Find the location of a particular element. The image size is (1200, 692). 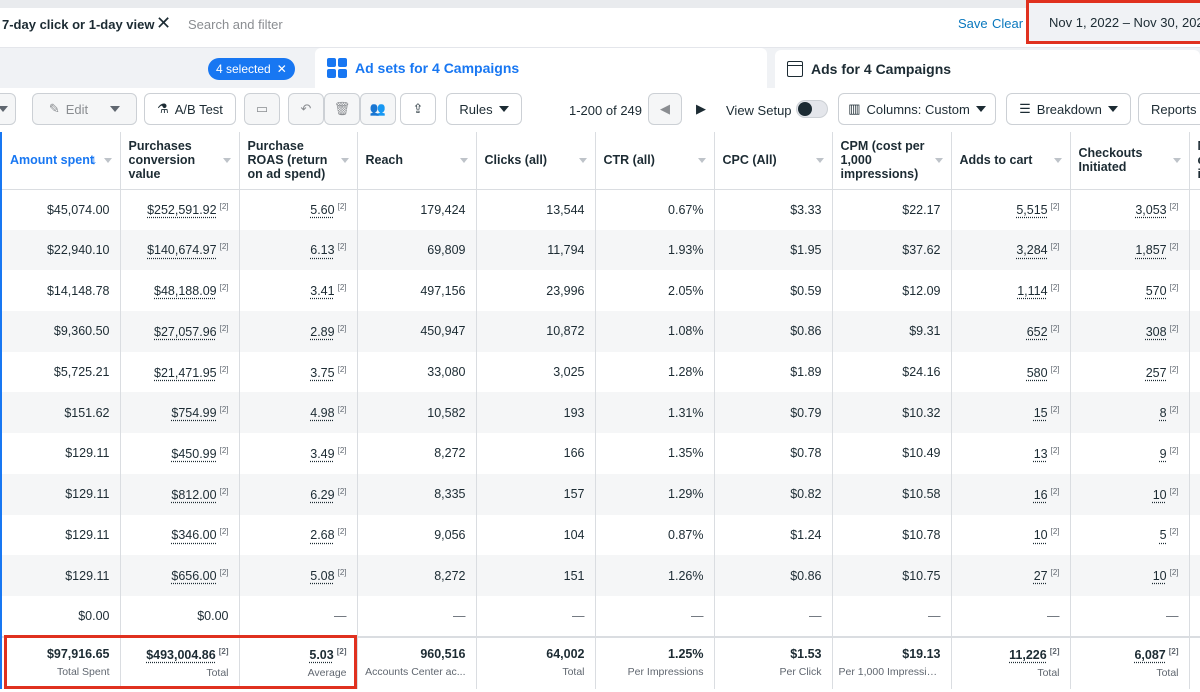

undo-button: ↶ is located at coordinates (306, 109).